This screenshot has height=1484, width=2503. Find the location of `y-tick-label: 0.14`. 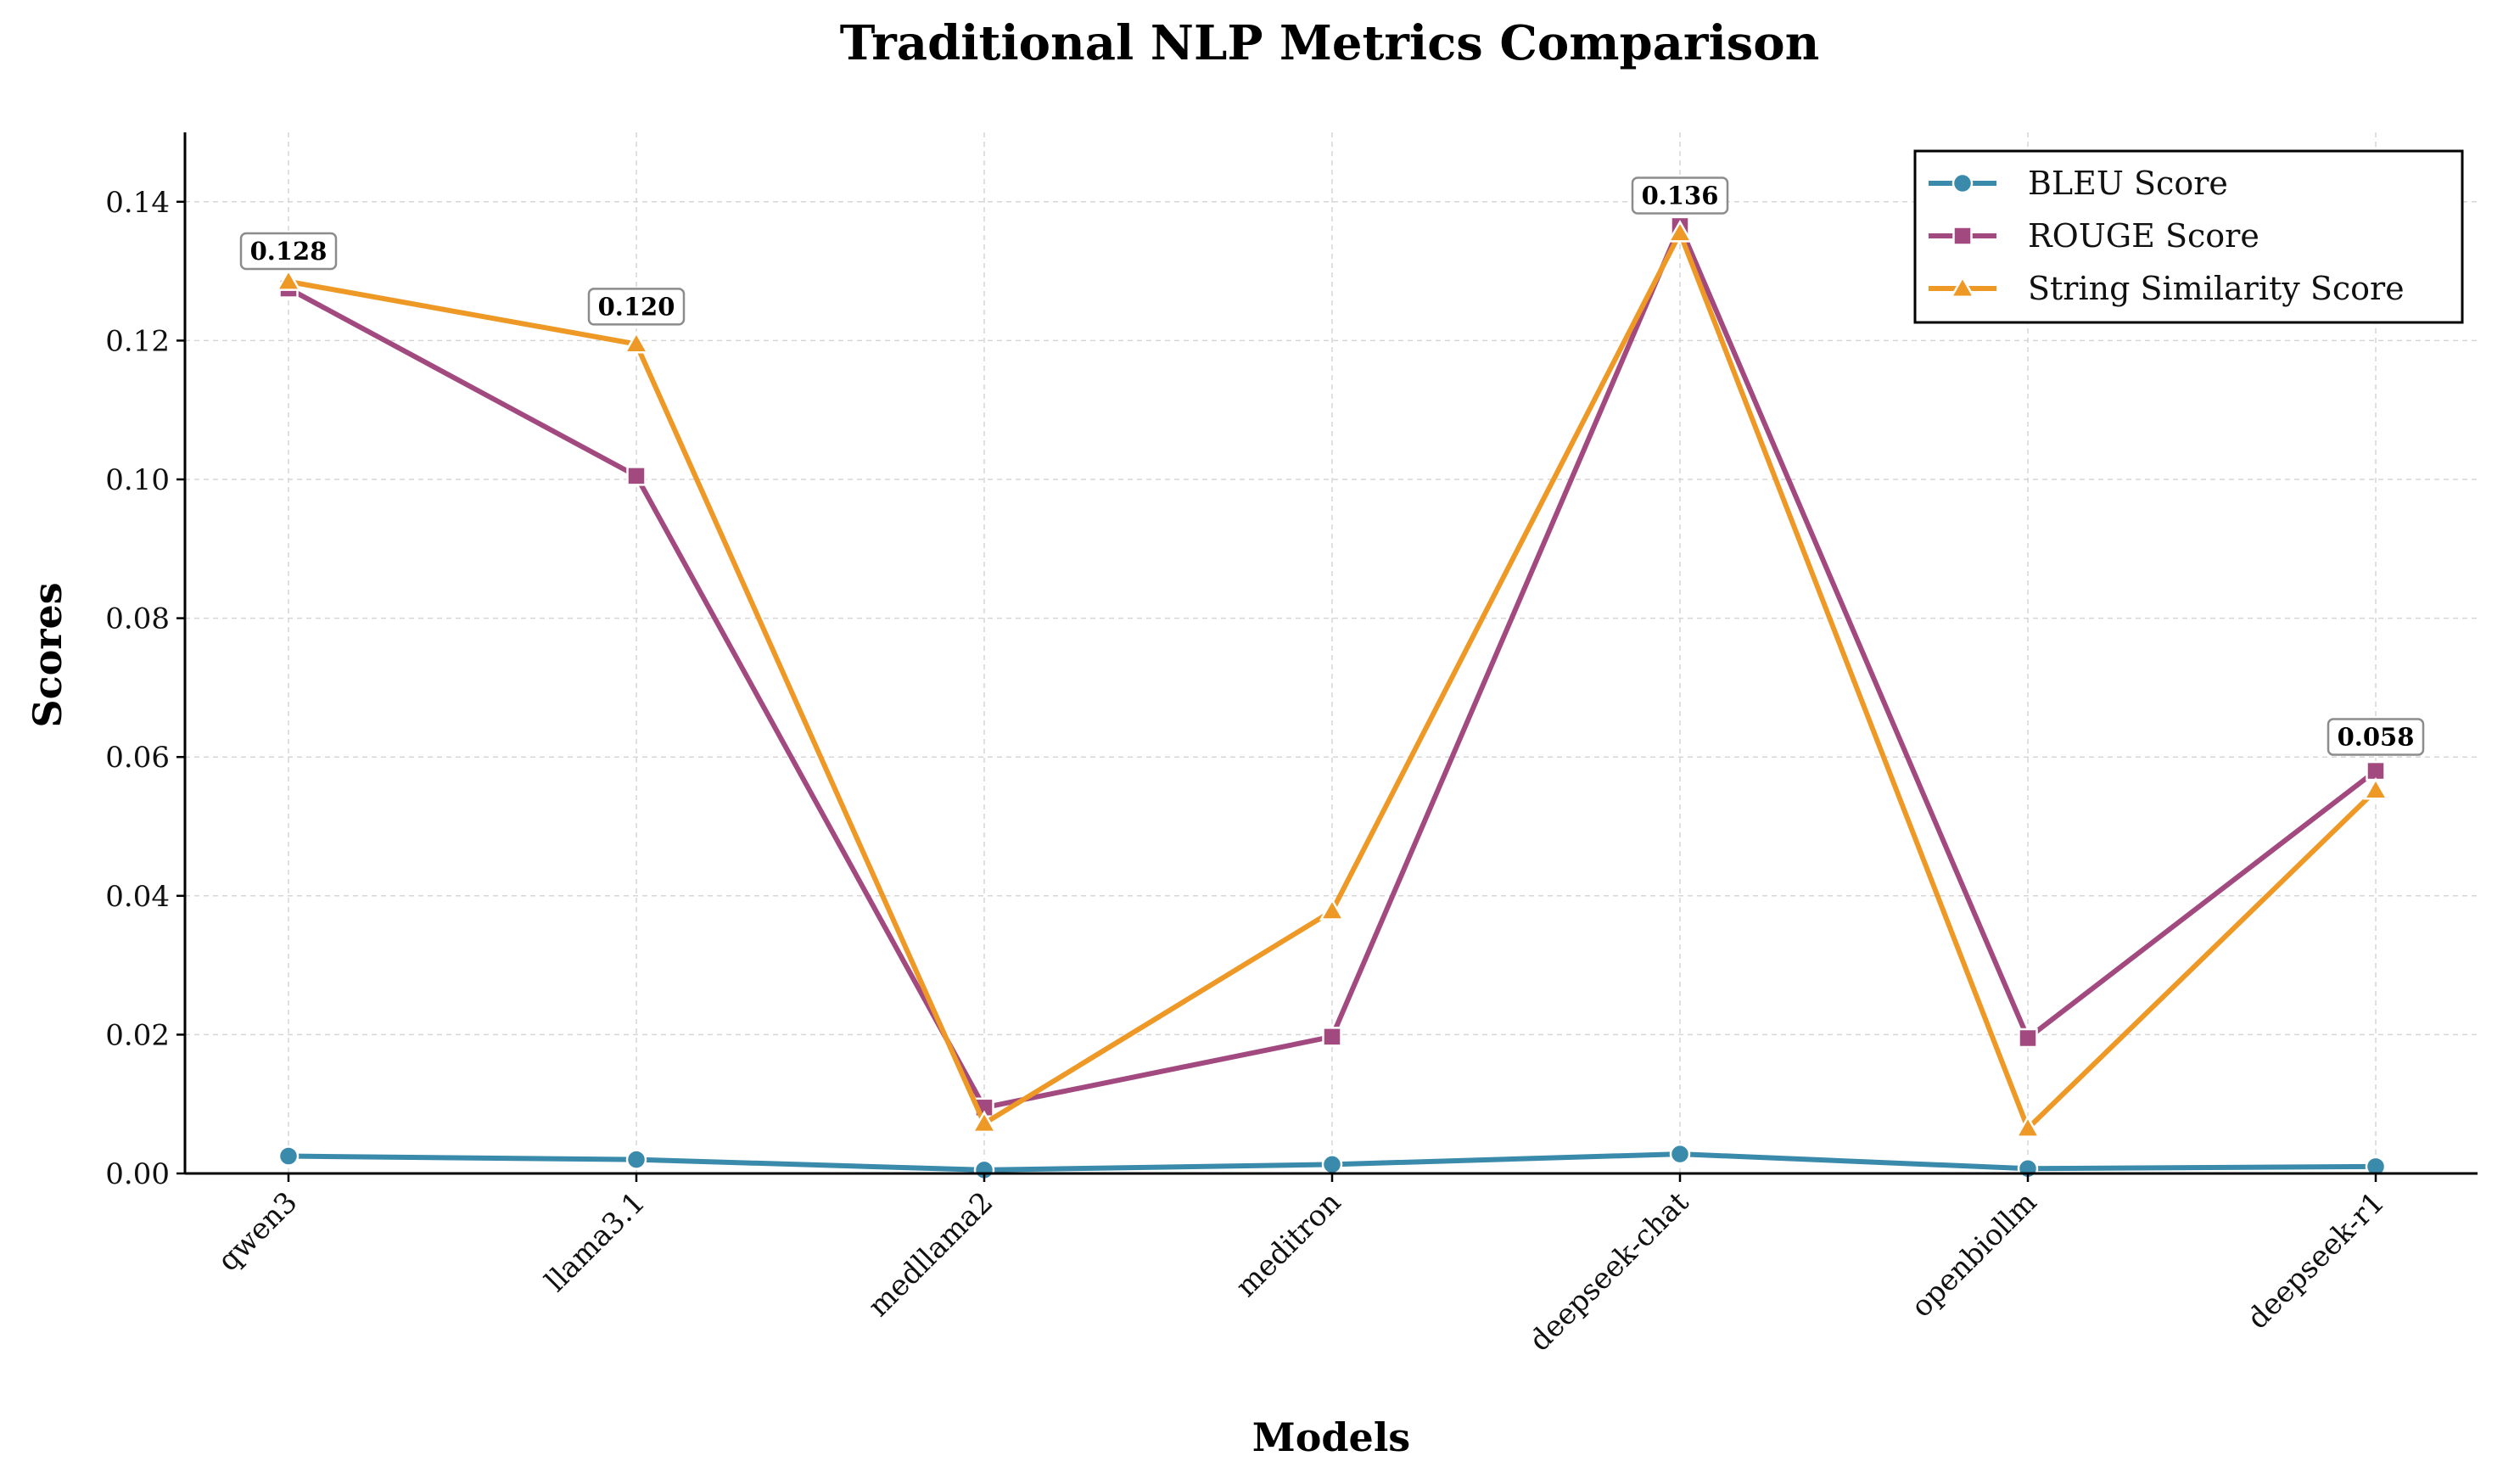

y-tick-label: 0.14 is located at coordinates (137, 203).